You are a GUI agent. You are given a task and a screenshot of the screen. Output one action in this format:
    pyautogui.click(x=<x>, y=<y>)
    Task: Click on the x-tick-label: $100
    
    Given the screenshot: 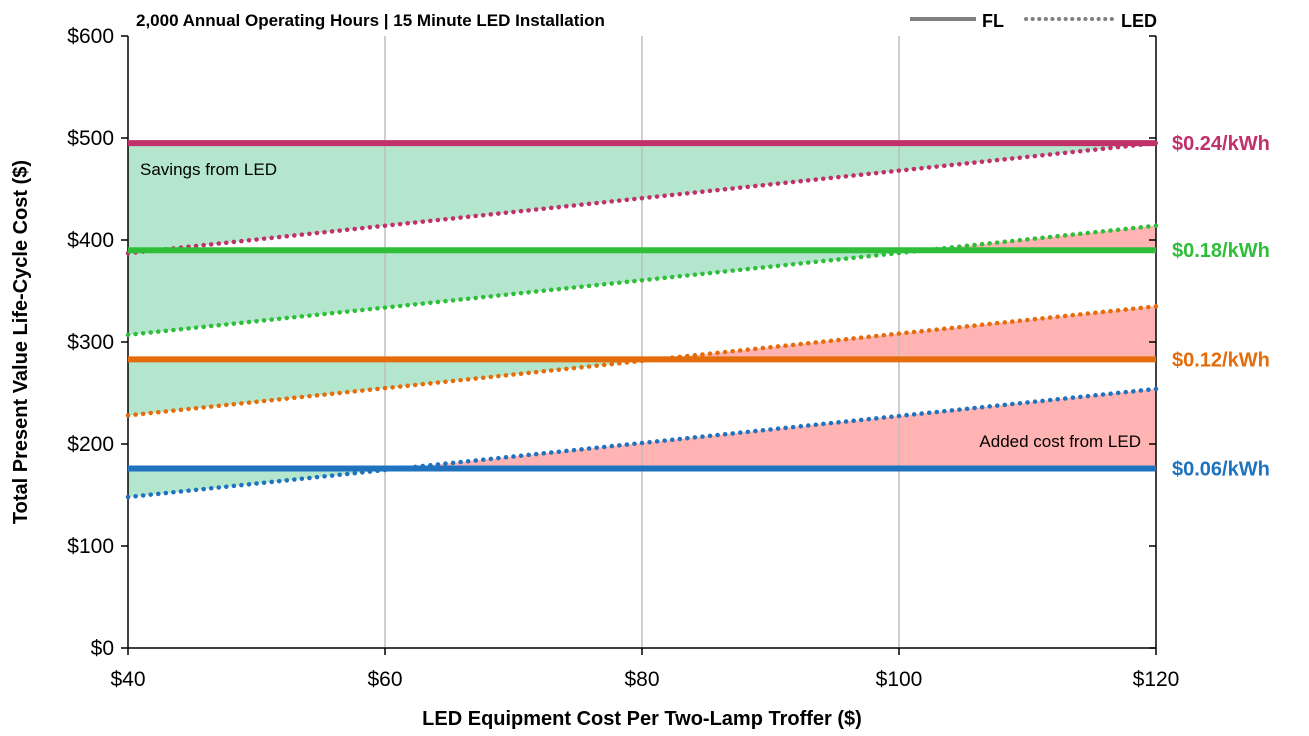 What is the action you would take?
    pyautogui.click(x=899, y=679)
    